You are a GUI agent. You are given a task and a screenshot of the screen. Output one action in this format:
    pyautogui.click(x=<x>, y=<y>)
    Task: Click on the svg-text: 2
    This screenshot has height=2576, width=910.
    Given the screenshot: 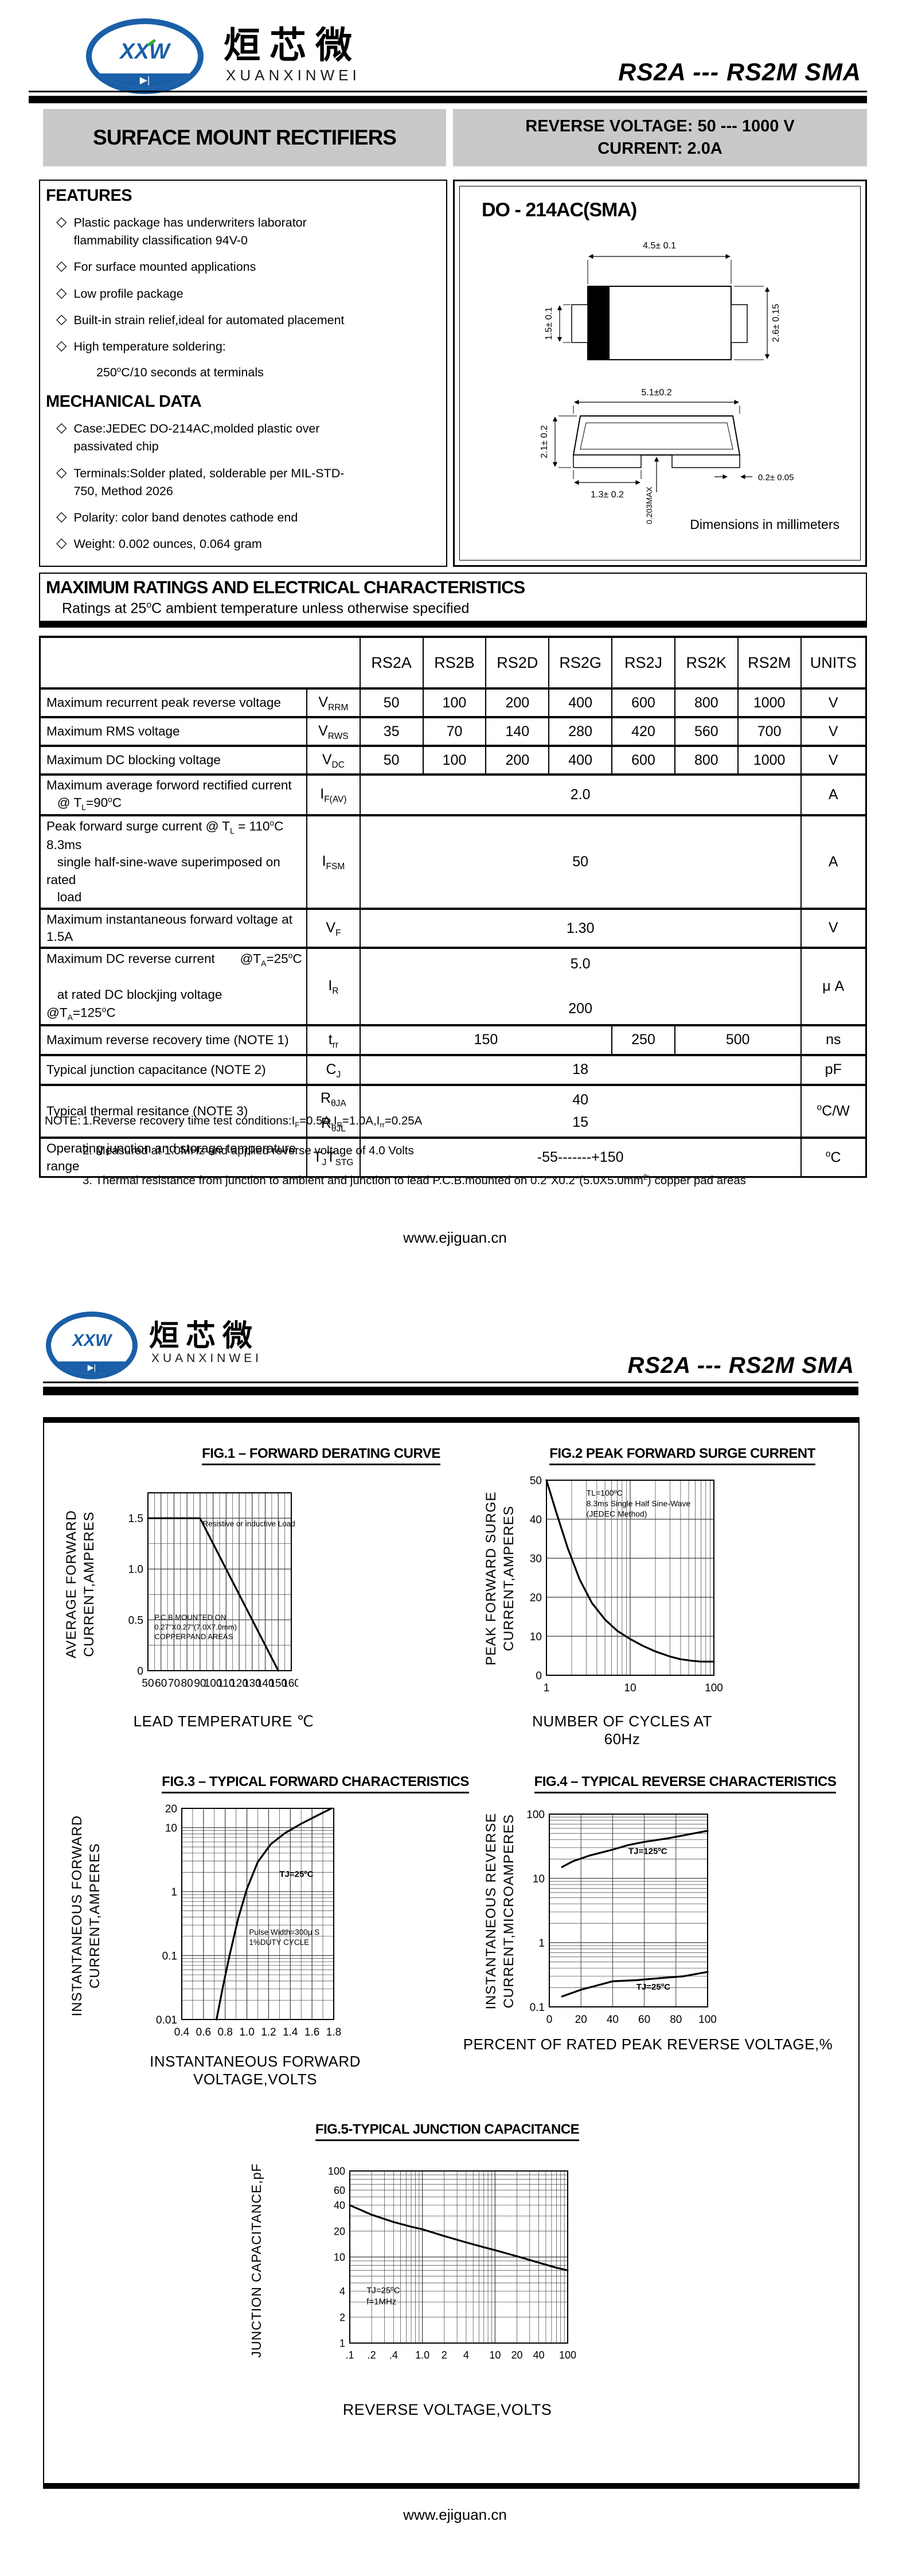 What is the action you would take?
    pyautogui.click(x=342, y=2317)
    